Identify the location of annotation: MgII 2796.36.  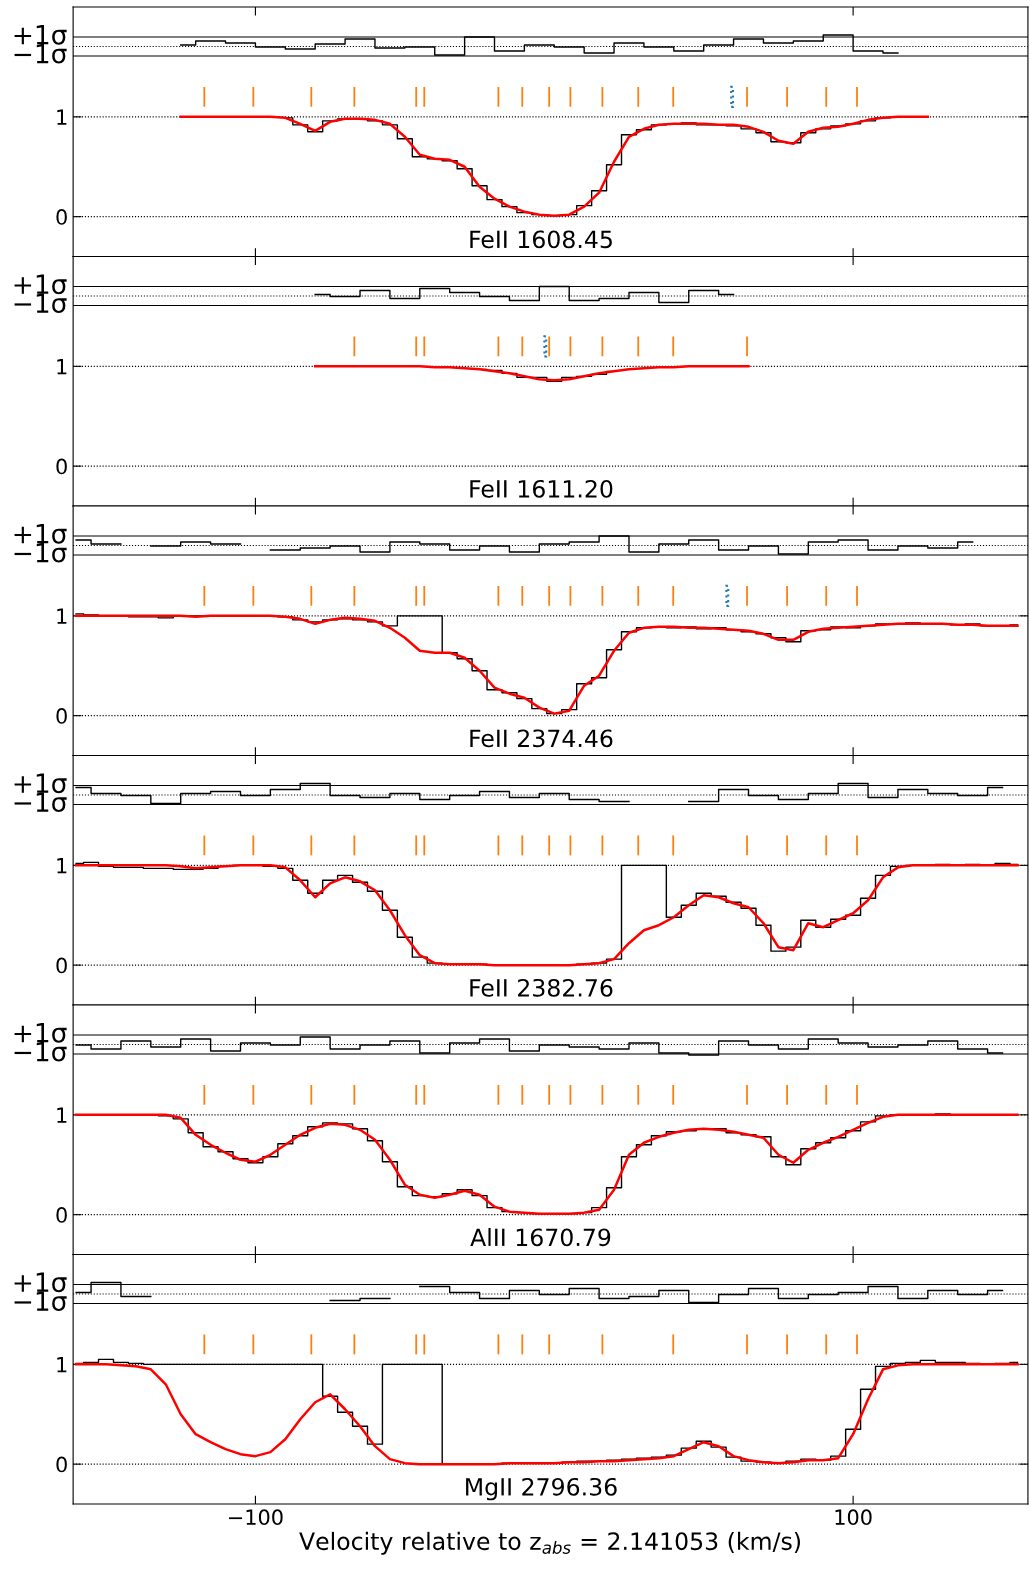
(541, 1489).